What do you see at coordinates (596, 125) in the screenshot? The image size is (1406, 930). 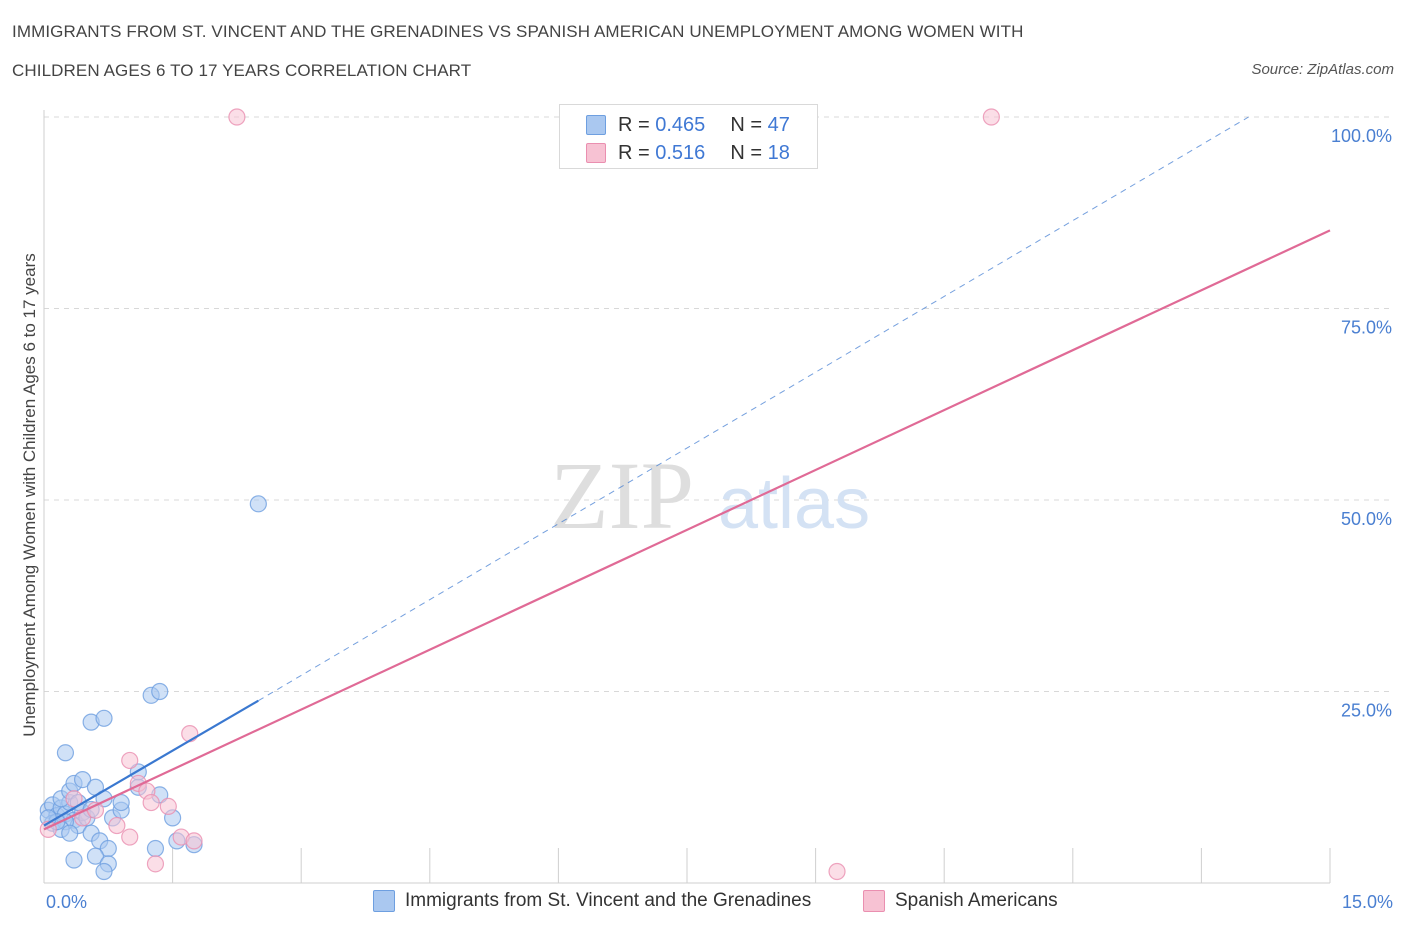 I see `legend-swatch-series1` at bounding box center [596, 125].